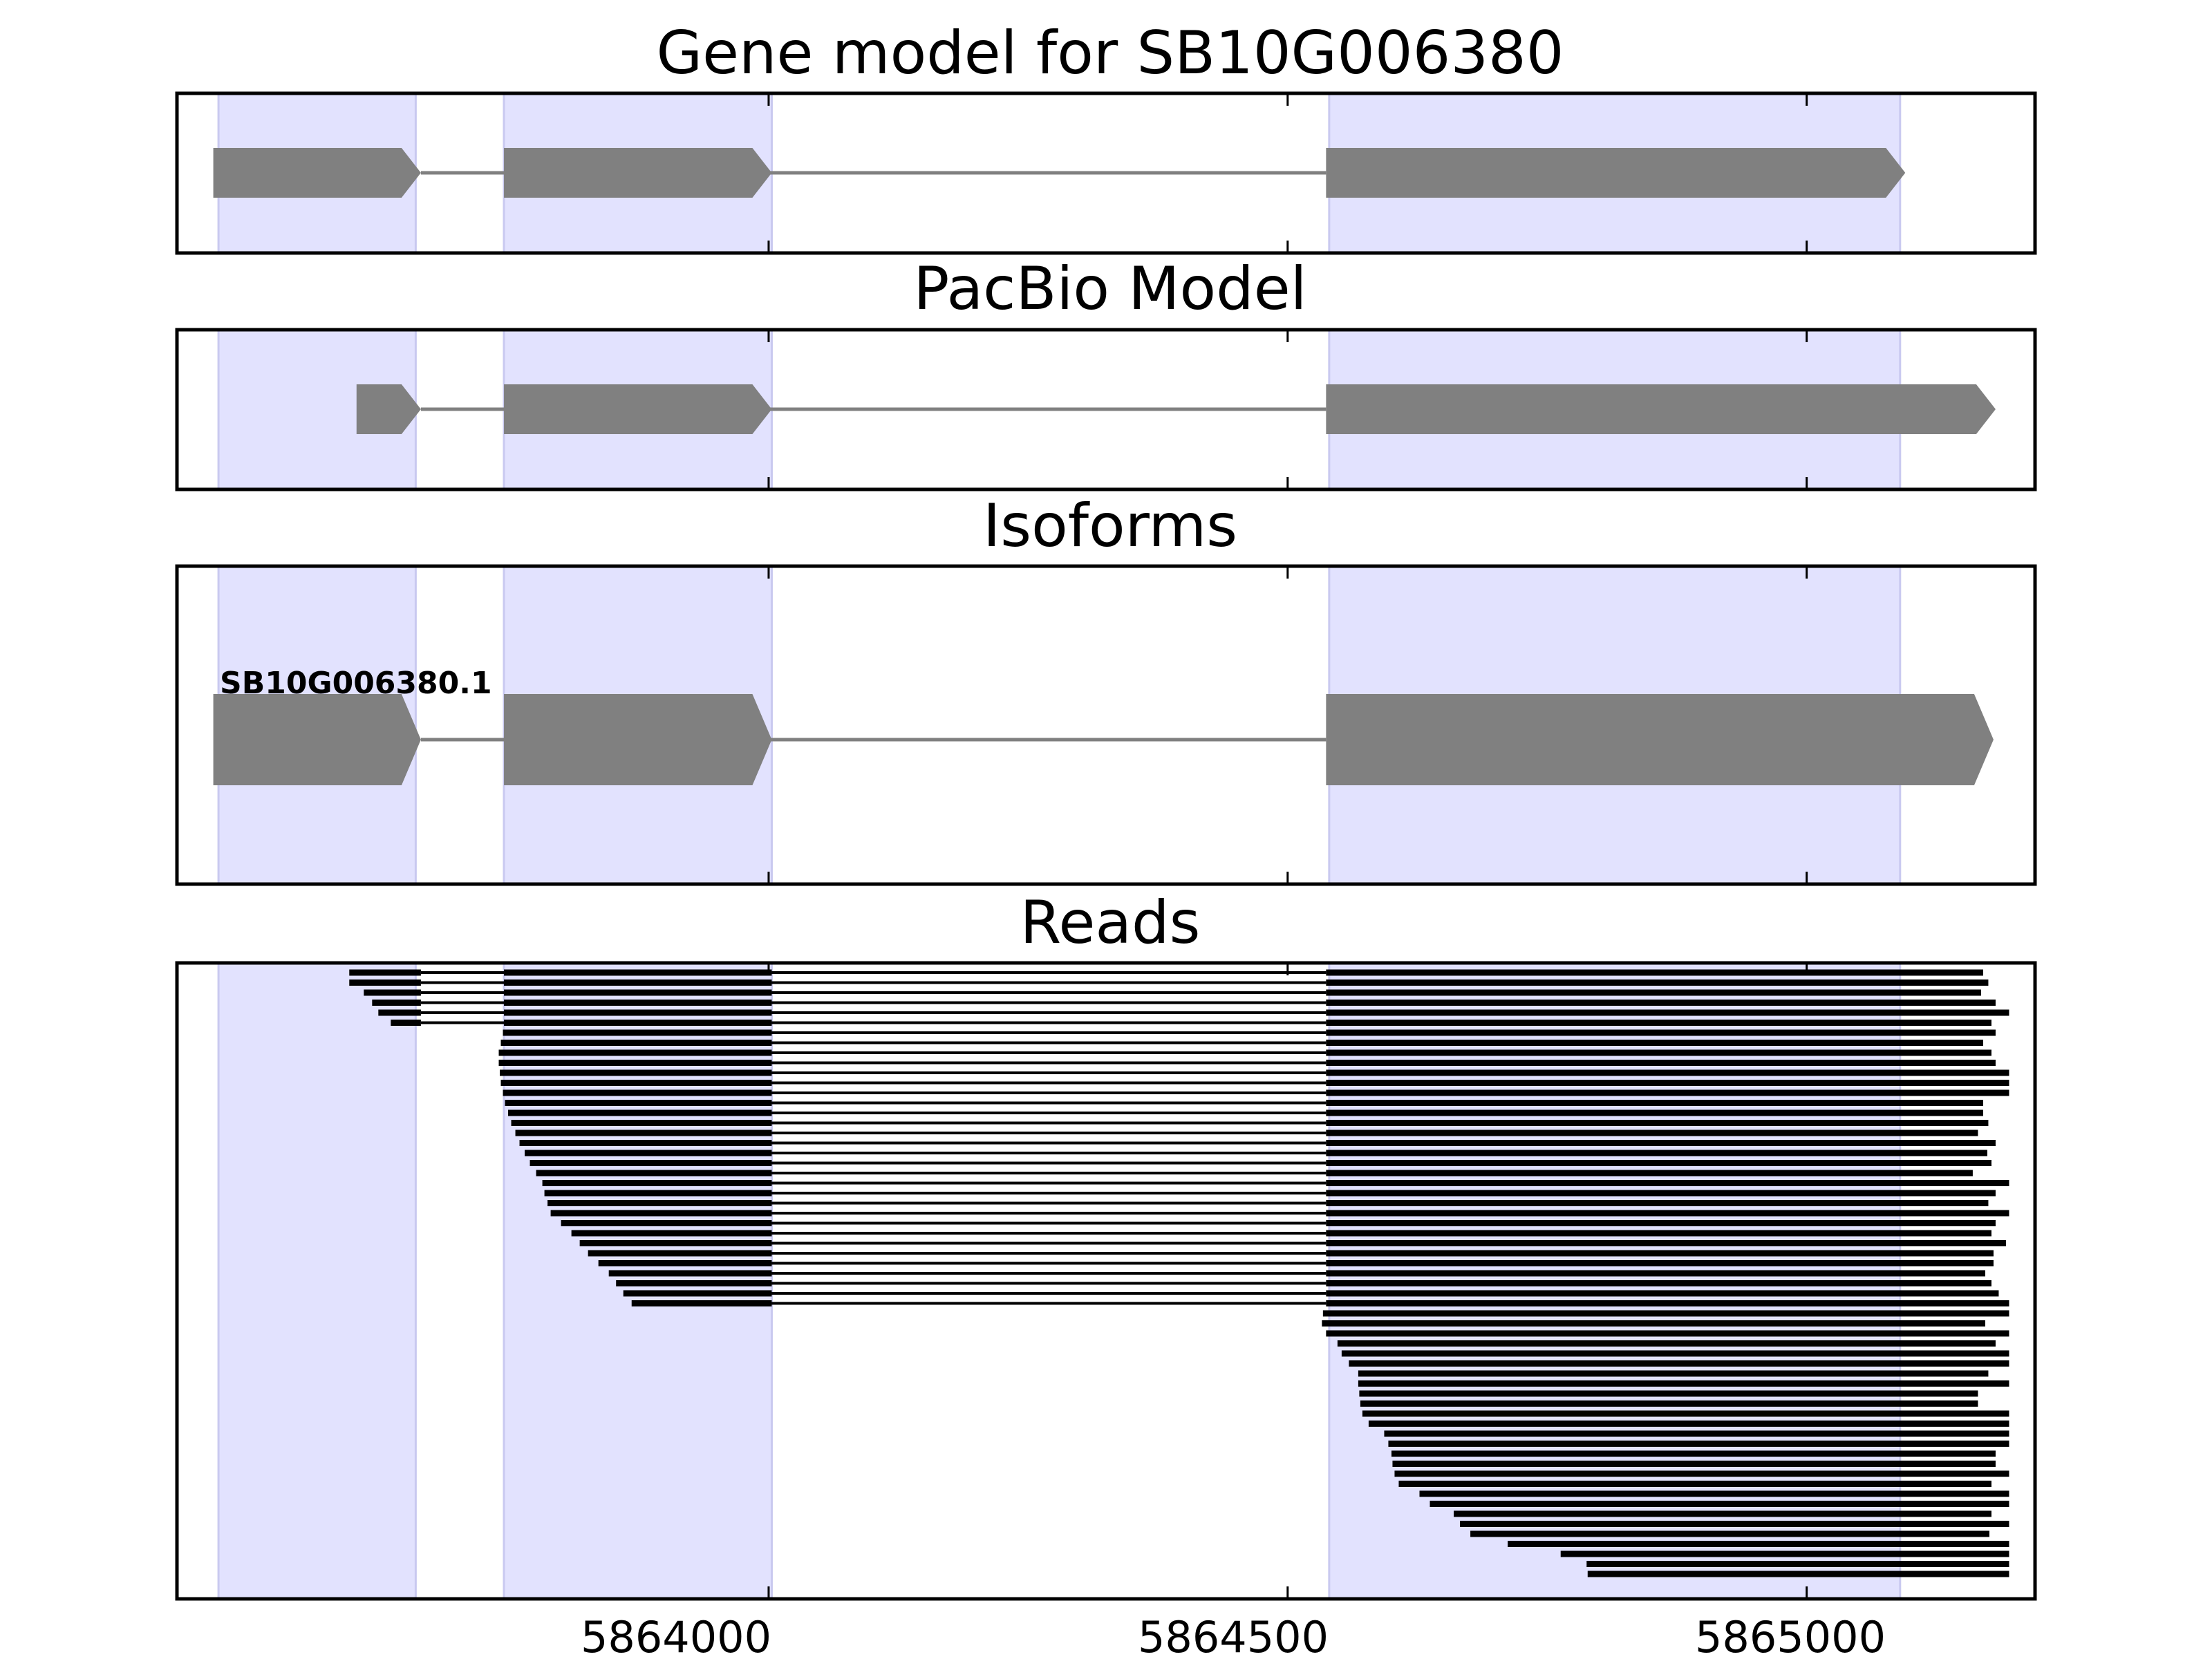 This screenshot has width=2212, height=1659. What do you see at coordinates (1110, 526) in the screenshot?
I see `isoforms-title: Isoforms` at bounding box center [1110, 526].